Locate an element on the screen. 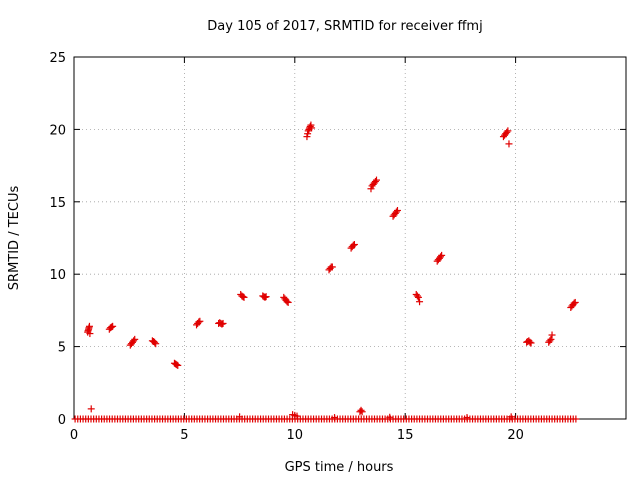  x-tick-label: 10 is located at coordinates (295, 435).